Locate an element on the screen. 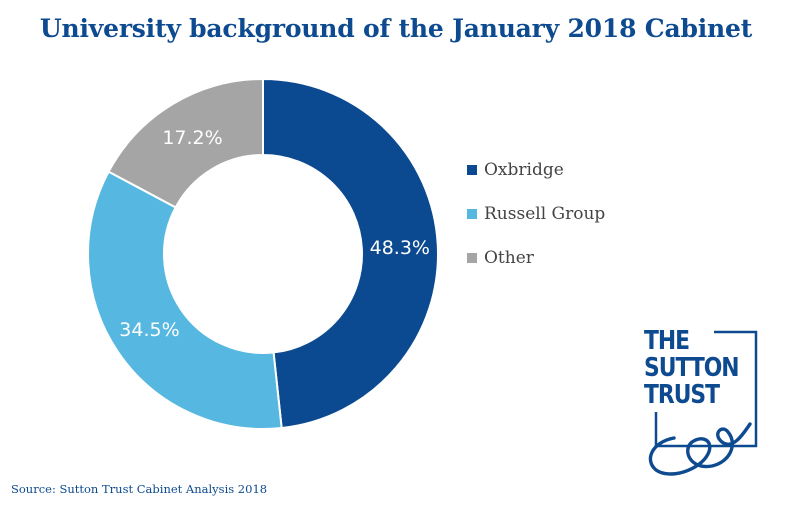  sutton-trust-logo: THE SUTTON TRUST is located at coordinates (702, 405).